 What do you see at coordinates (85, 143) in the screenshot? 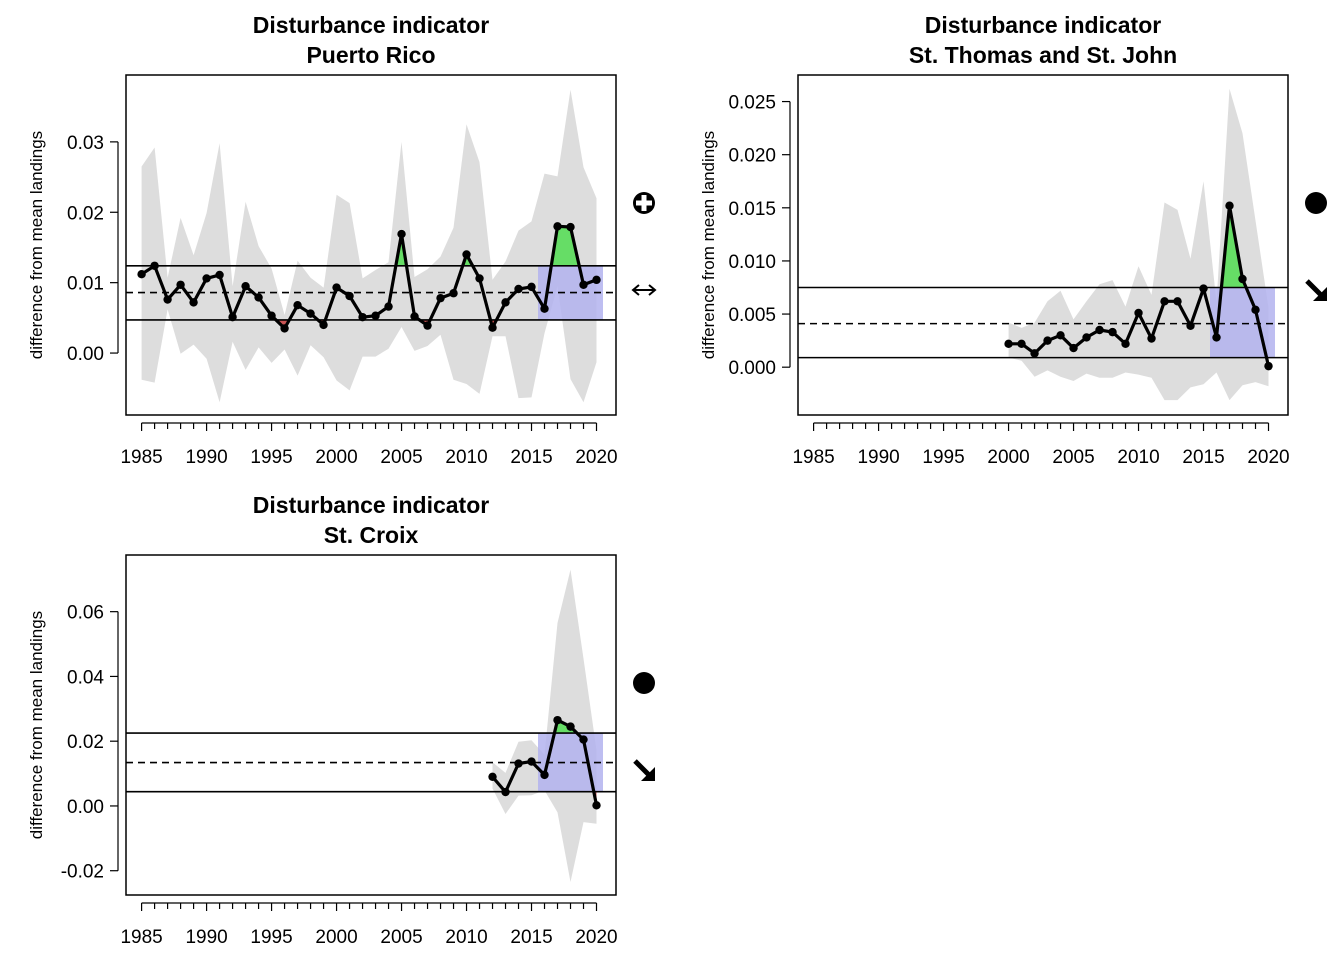
I see `y-tick-label: 0.03` at bounding box center [85, 143].